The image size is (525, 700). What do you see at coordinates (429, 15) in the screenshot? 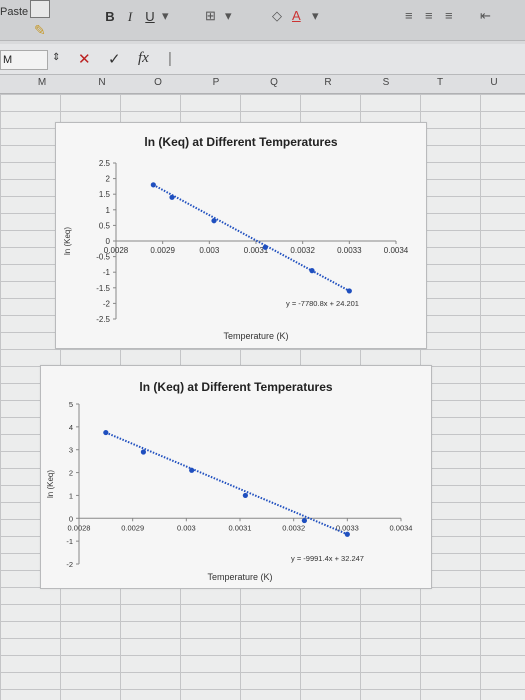
I see `align-center-icon: ≡` at bounding box center [429, 15].